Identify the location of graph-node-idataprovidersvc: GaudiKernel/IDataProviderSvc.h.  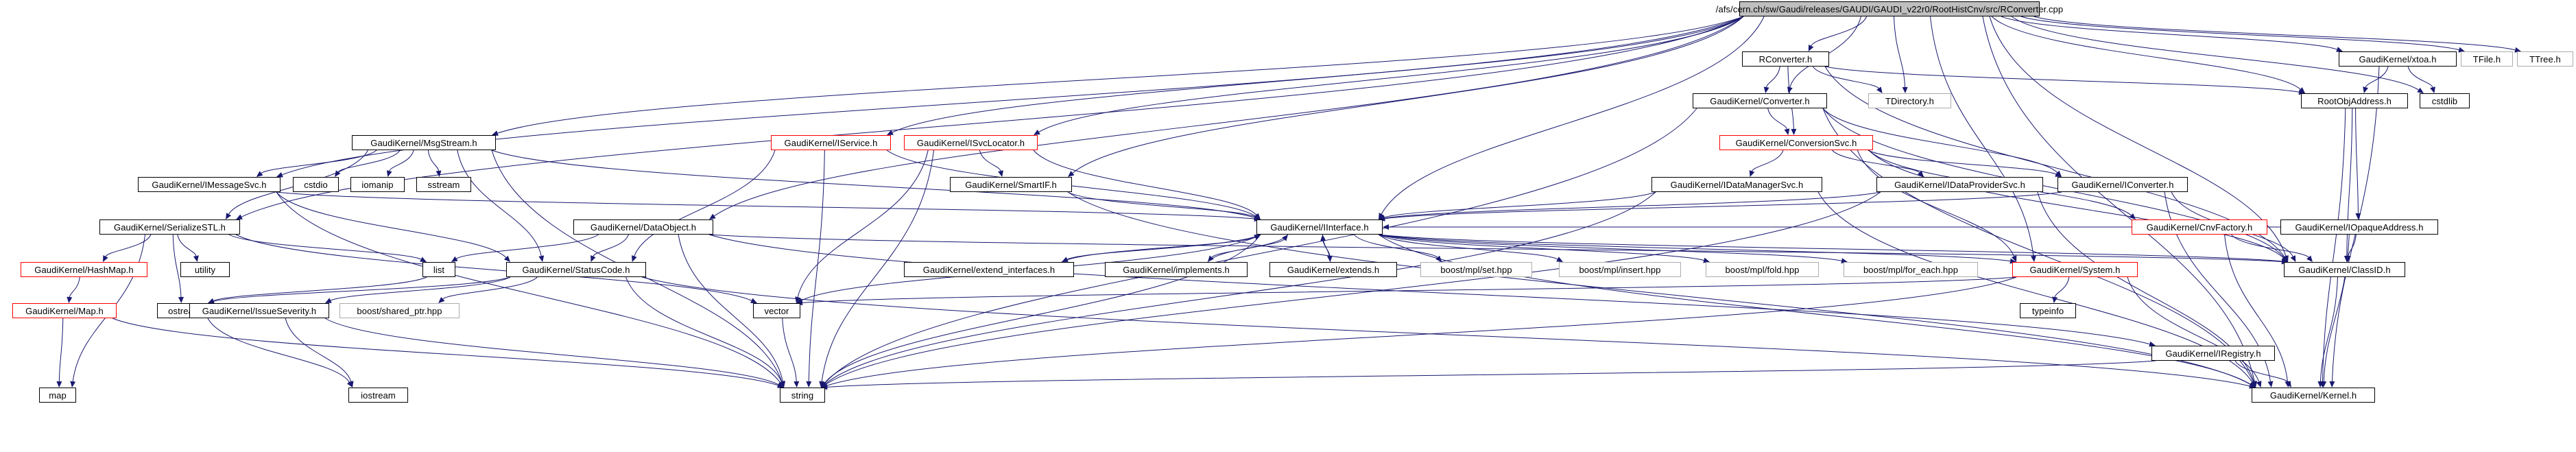
(1959, 184).